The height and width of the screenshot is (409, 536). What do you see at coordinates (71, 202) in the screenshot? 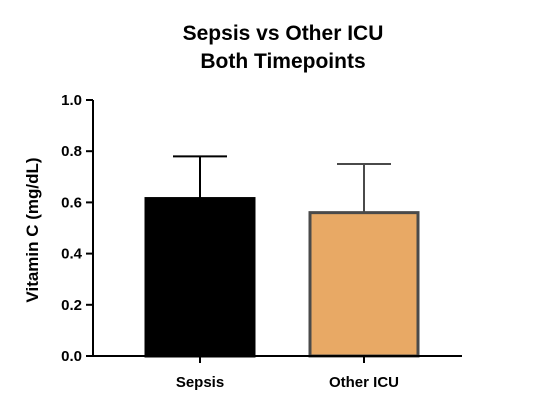
I see `y-tick-label-3: 0.6` at bounding box center [71, 202].